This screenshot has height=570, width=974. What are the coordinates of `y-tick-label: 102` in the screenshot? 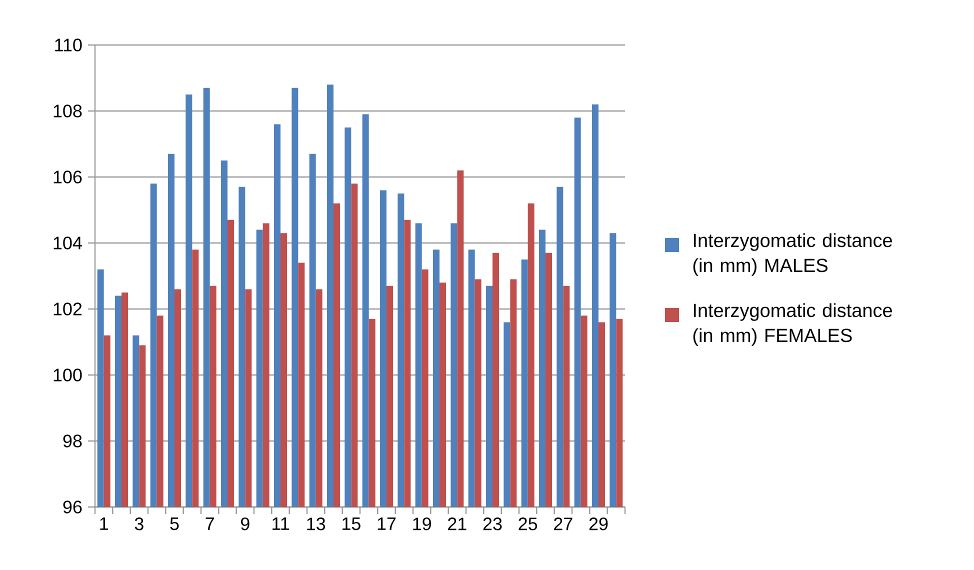 It's located at (68, 309).